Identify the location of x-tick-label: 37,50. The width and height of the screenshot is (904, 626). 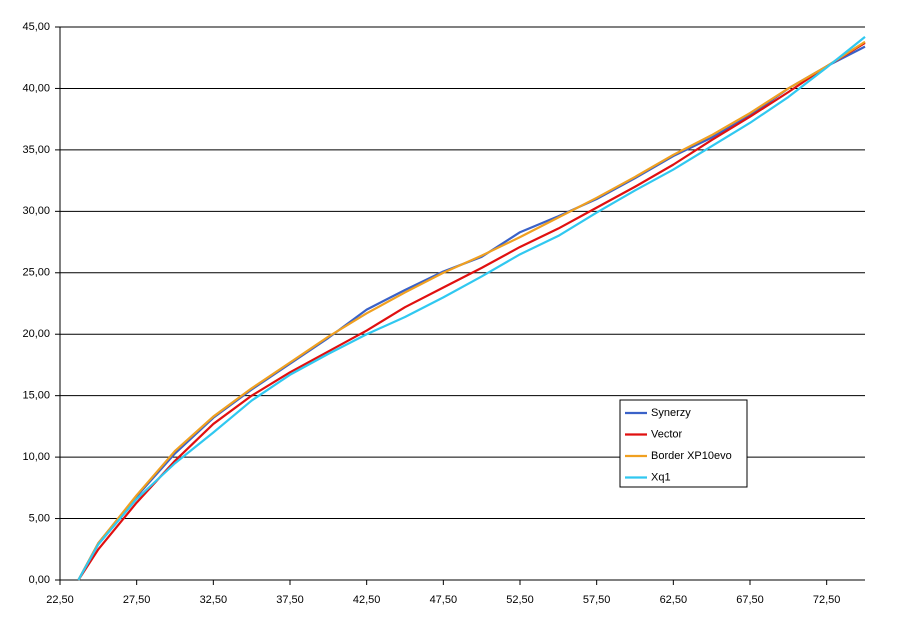
(290, 600).